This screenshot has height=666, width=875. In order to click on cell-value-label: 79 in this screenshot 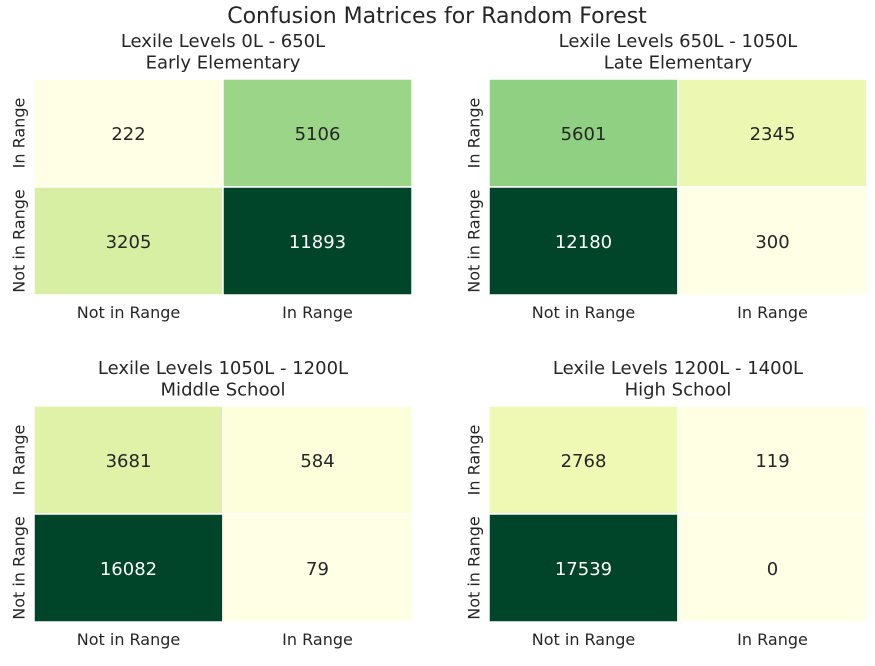, I will do `click(317, 569)`.